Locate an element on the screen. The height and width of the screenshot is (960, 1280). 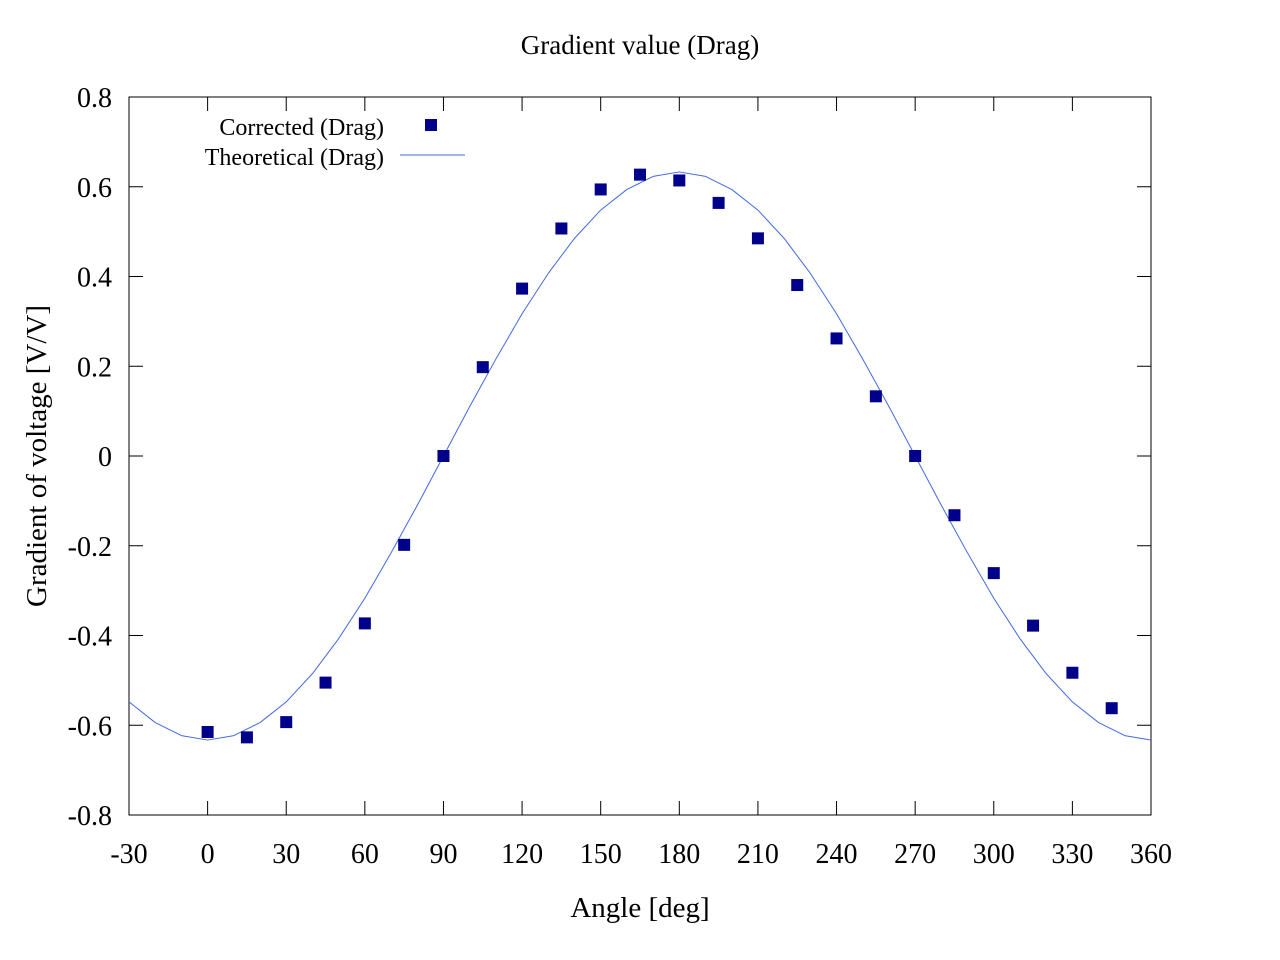
legend-marker-corrected is located at coordinates (431, 125).